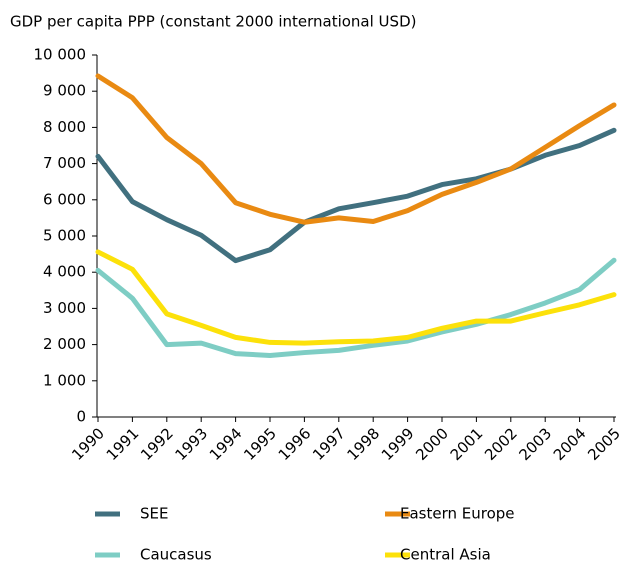  What do you see at coordinates (64, 127) in the screenshot?
I see `y-tick-label: 8 000` at bounding box center [64, 127].